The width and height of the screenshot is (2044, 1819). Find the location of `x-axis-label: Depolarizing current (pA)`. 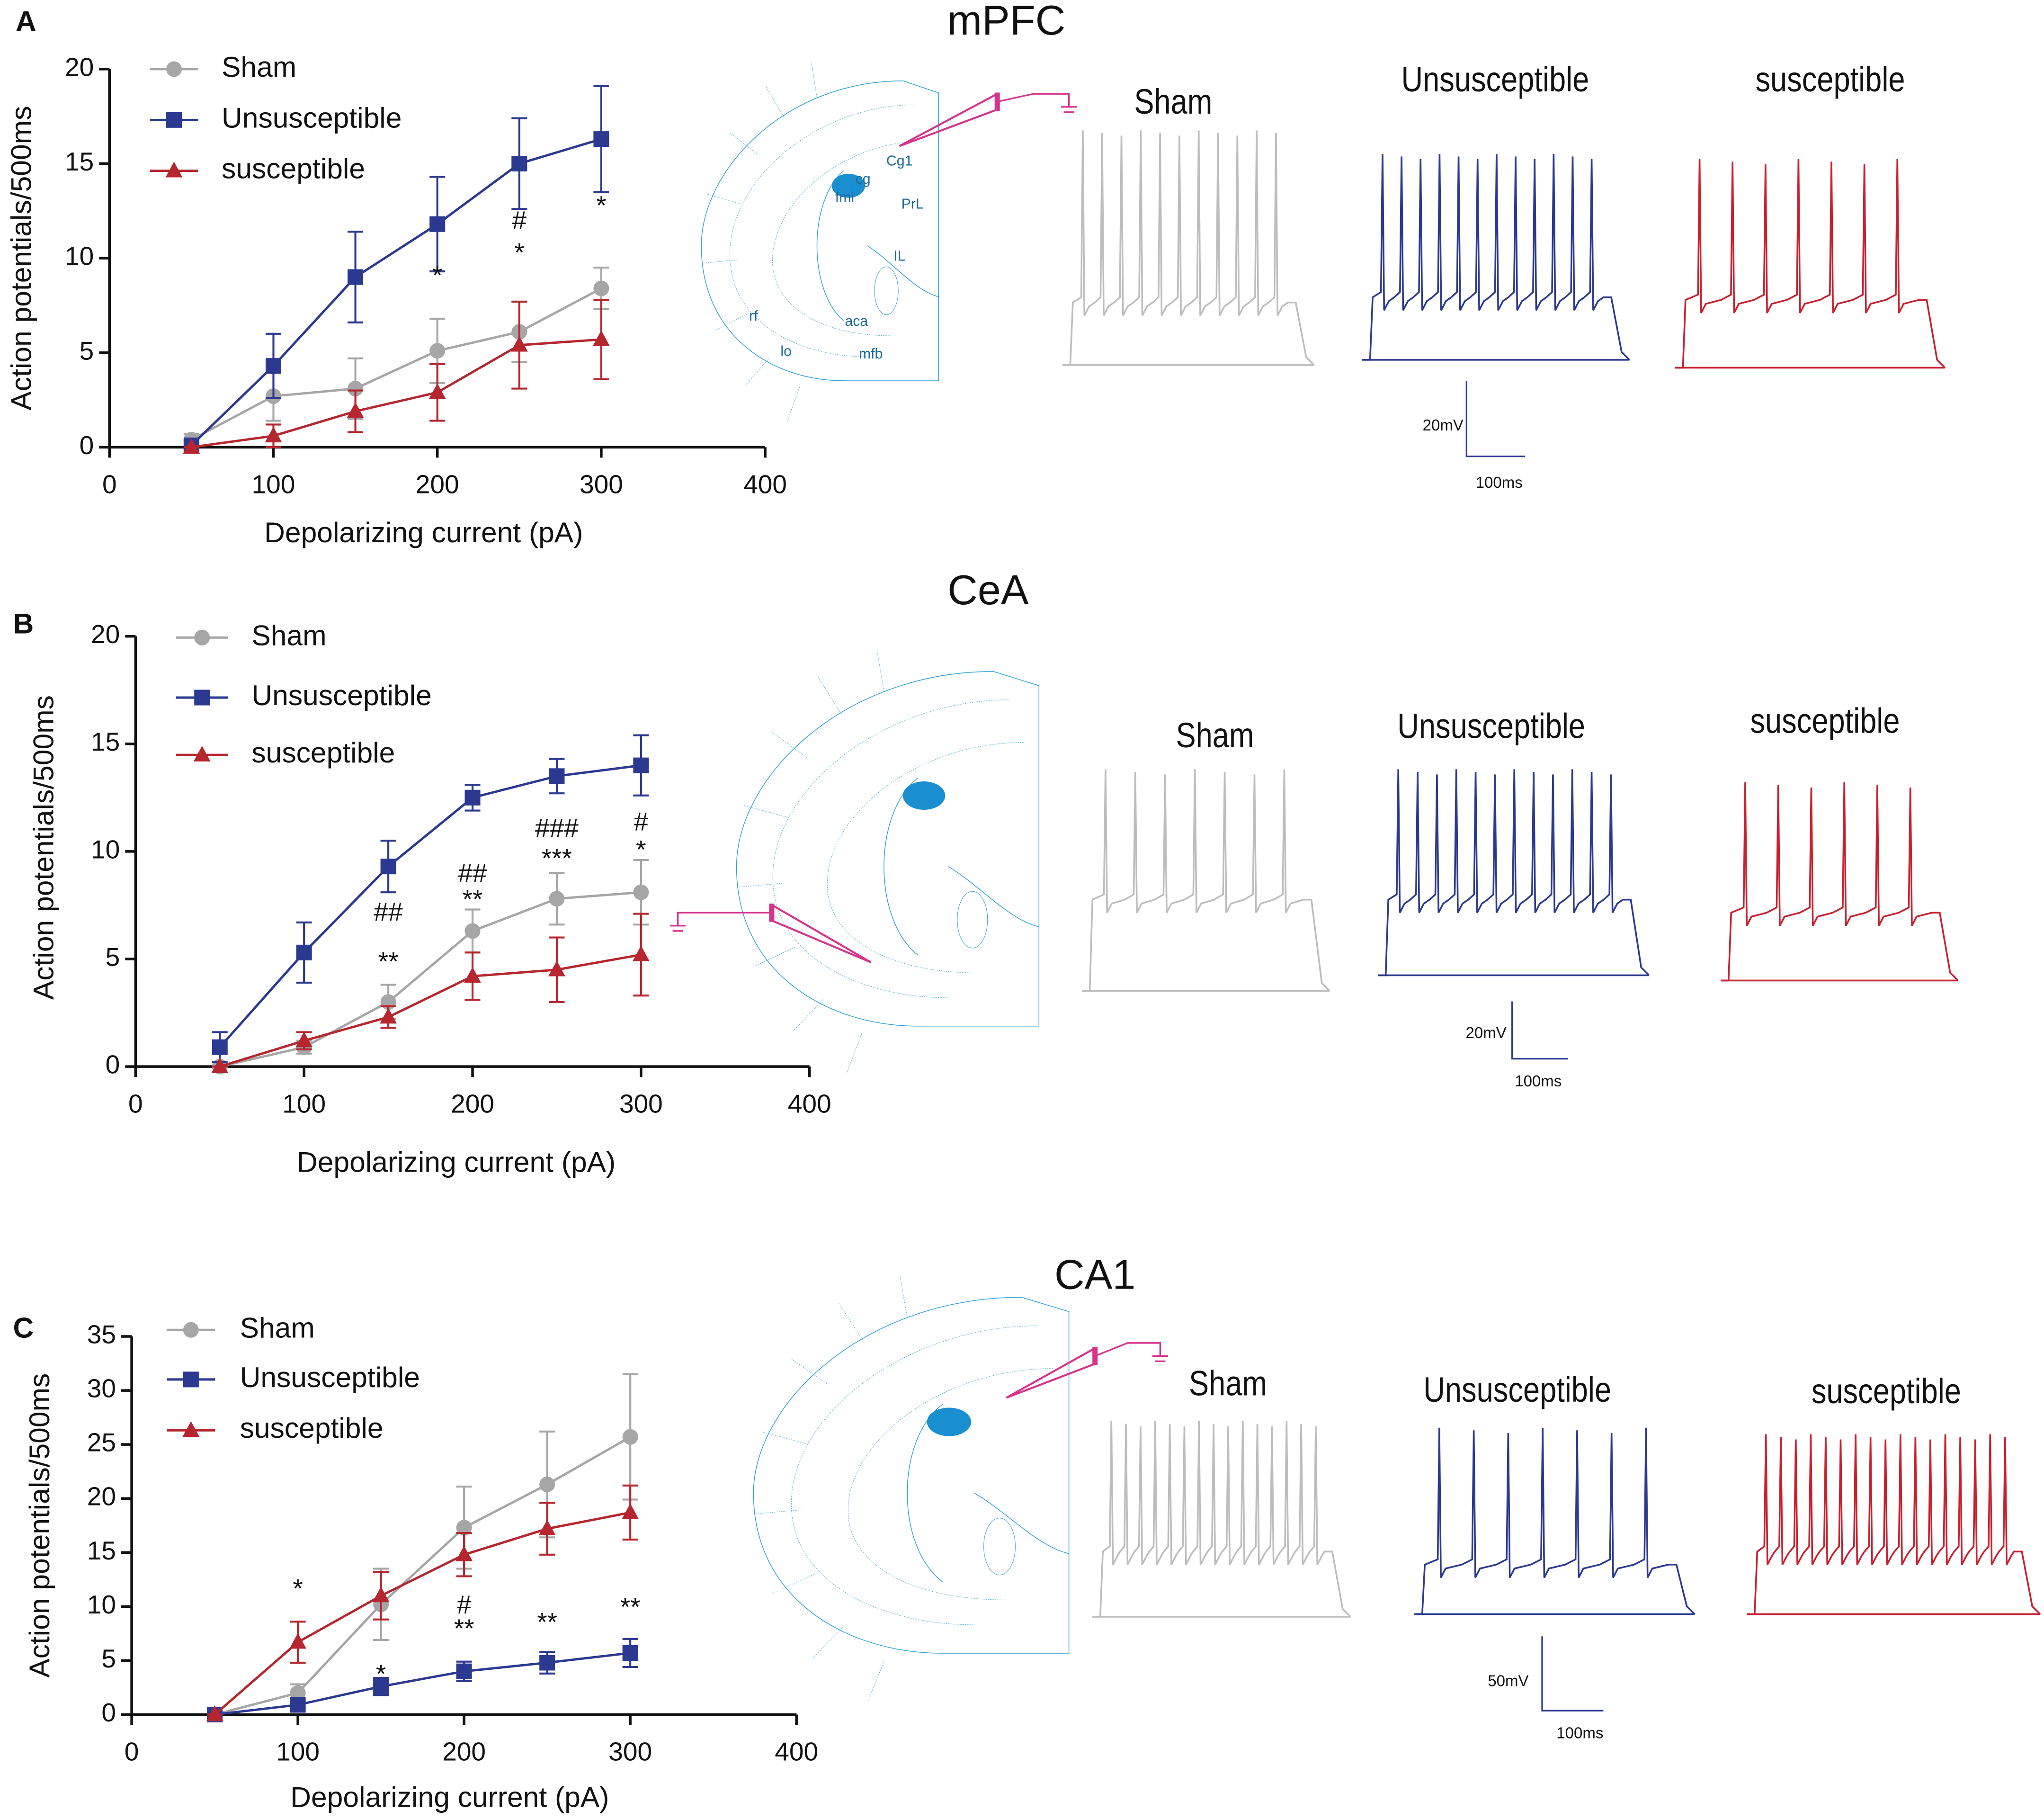

x-axis-label: Depolarizing current (pA) is located at coordinates (456, 1162).